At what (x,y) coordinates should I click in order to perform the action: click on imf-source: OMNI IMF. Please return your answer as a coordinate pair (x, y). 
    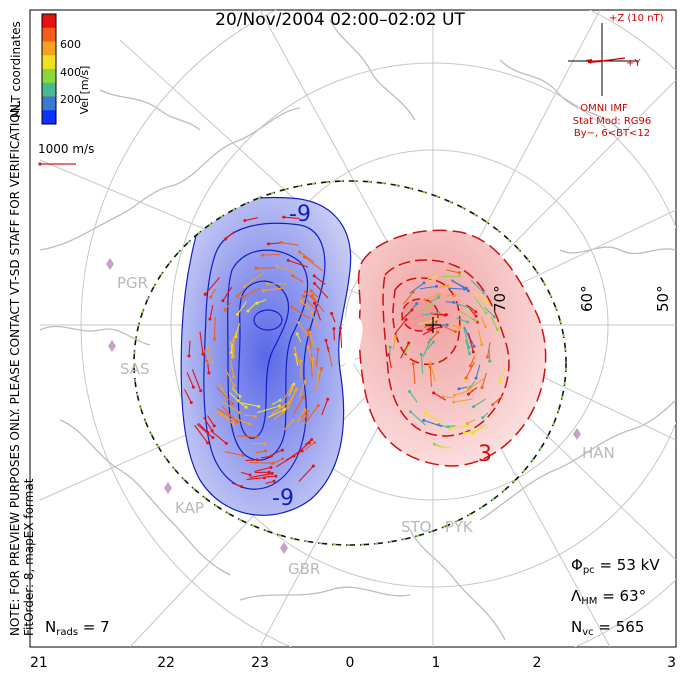
    Looking at the image, I should click on (604, 108).